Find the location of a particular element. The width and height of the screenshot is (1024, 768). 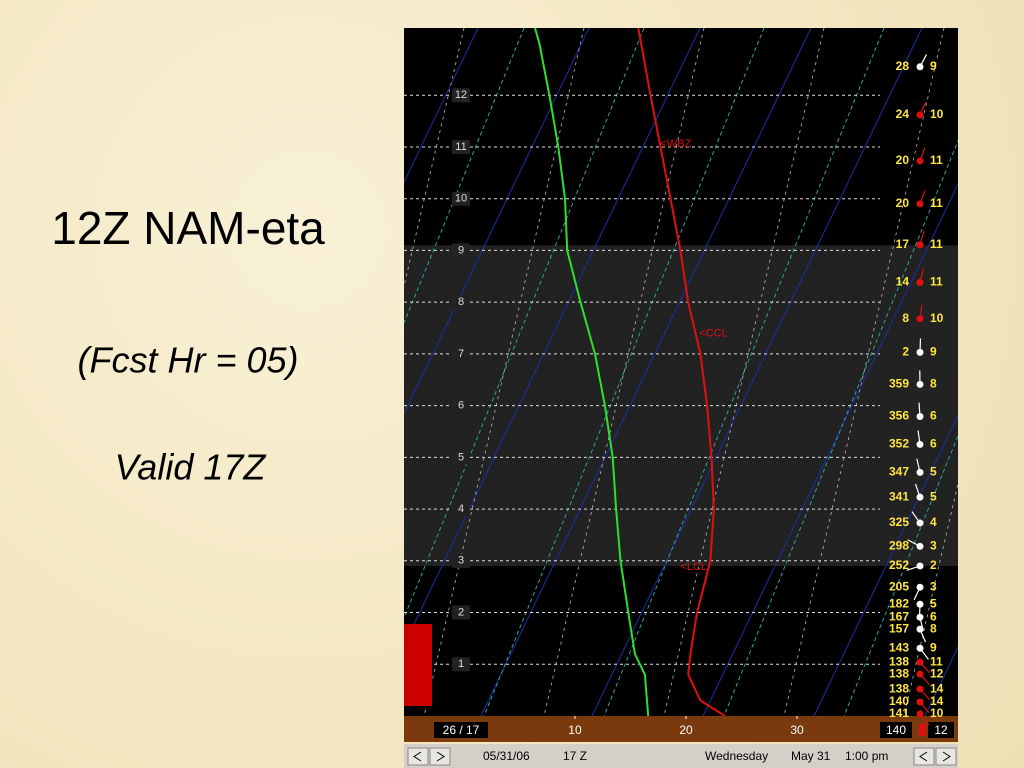

wind-speed: 6 is located at coordinates (933, 444).